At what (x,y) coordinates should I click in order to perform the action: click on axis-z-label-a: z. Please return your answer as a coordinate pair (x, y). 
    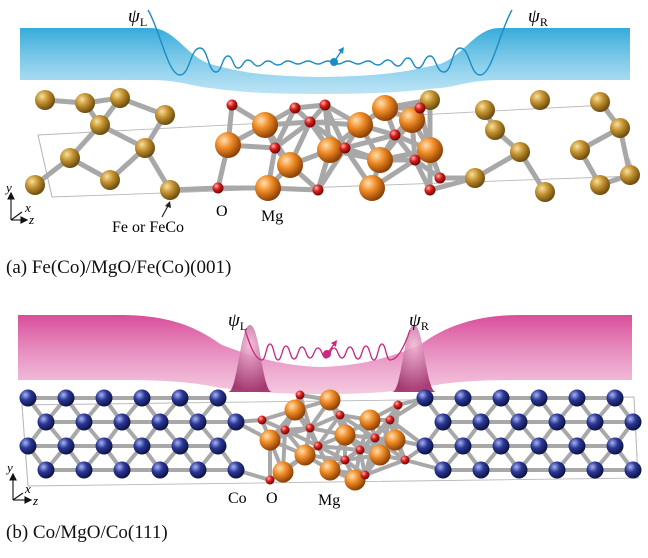
    Looking at the image, I should click on (31, 219).